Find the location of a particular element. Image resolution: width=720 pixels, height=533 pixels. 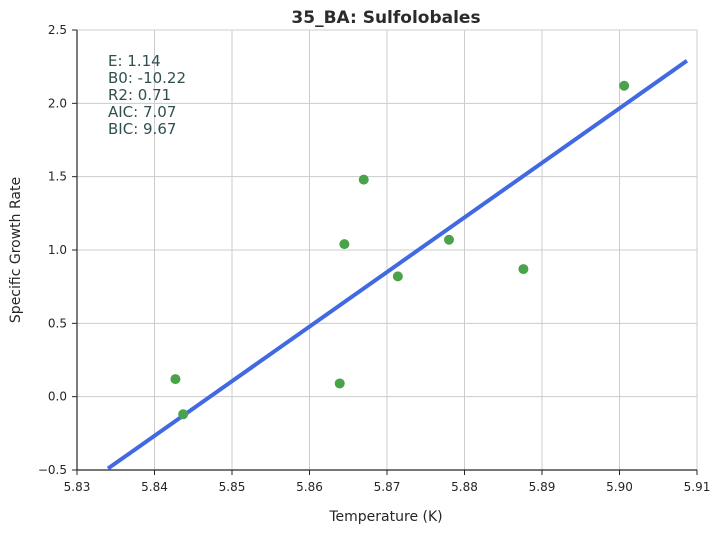

x-tick-label: 5.86 is located at coordinates (309, 487).